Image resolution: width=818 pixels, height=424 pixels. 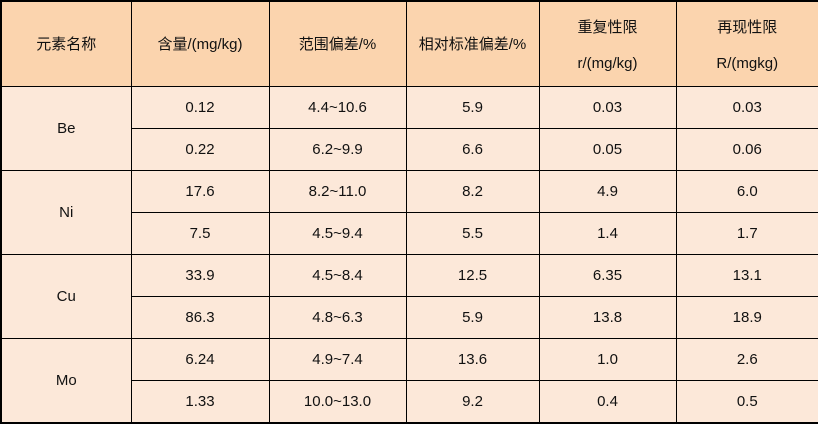 I want to click on table-cell: 4.5~9.4, so click(x=337, y=233).